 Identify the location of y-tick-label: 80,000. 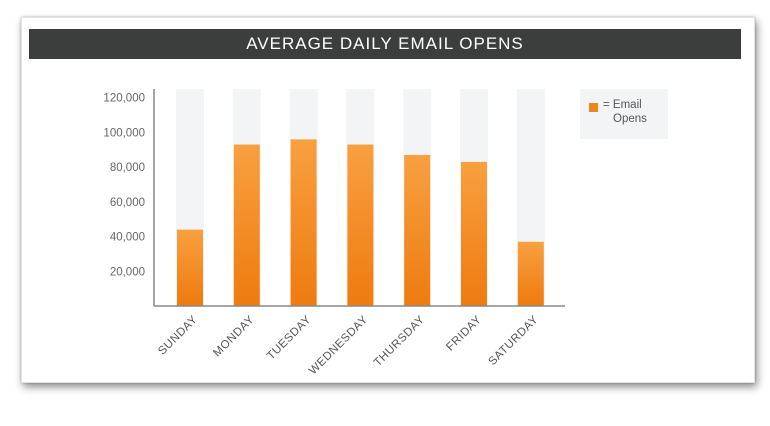
(127, 168).